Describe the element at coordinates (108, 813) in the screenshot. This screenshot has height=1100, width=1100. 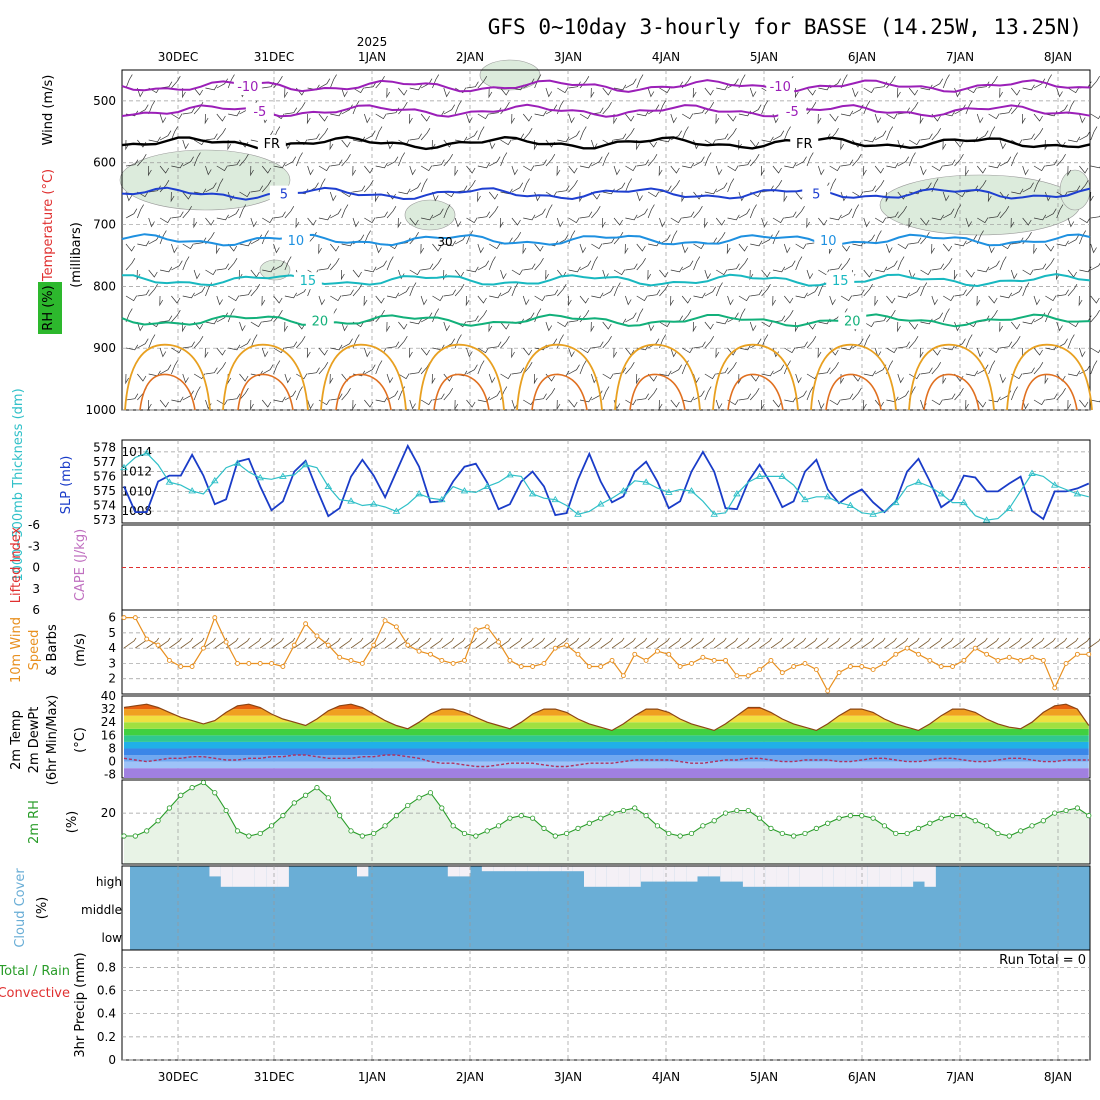
I see `rh-tick-label: 20` at that location.